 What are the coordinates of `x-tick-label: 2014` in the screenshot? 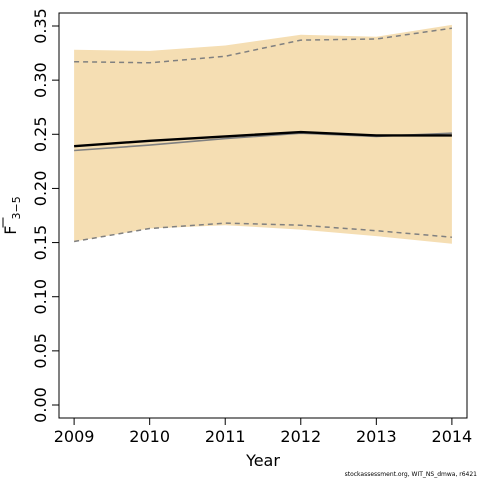 It's located at (452, 436).